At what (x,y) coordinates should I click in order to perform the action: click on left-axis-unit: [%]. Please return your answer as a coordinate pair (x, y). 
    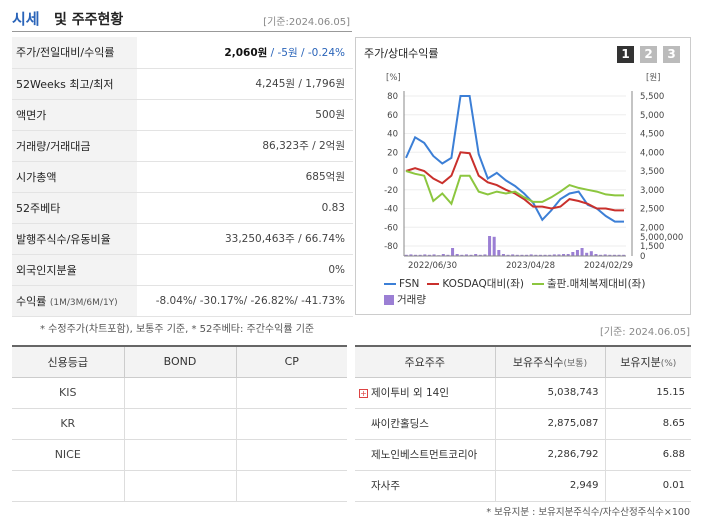
    Looking at the image, I should click on (393, 78).